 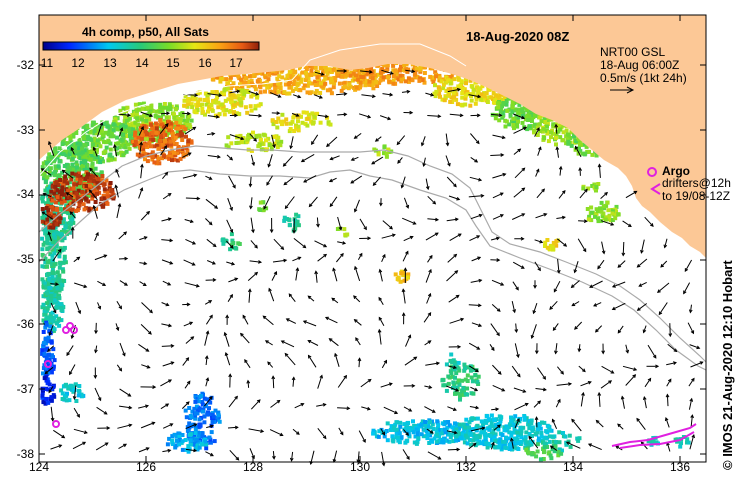 What do you see at coordinates (466, 467) in the screenshot?
I see `lon-tick-label: 132` at bounding box center [466, 467].